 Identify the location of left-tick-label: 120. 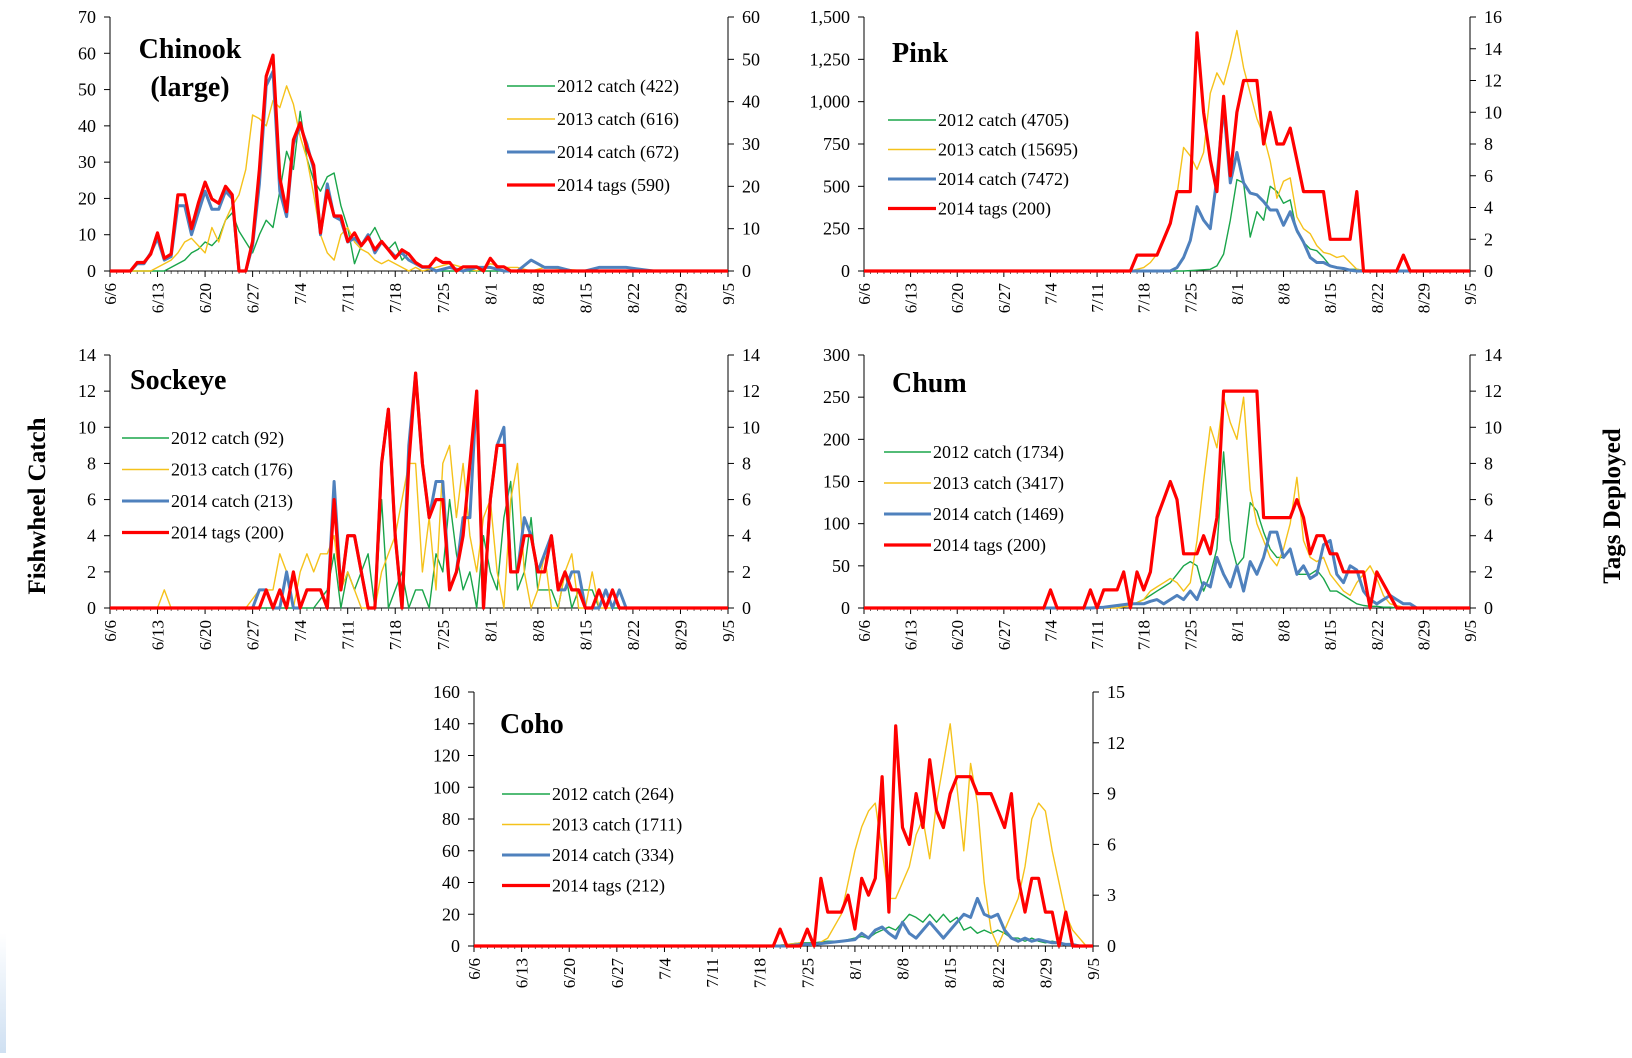
(446, 756).